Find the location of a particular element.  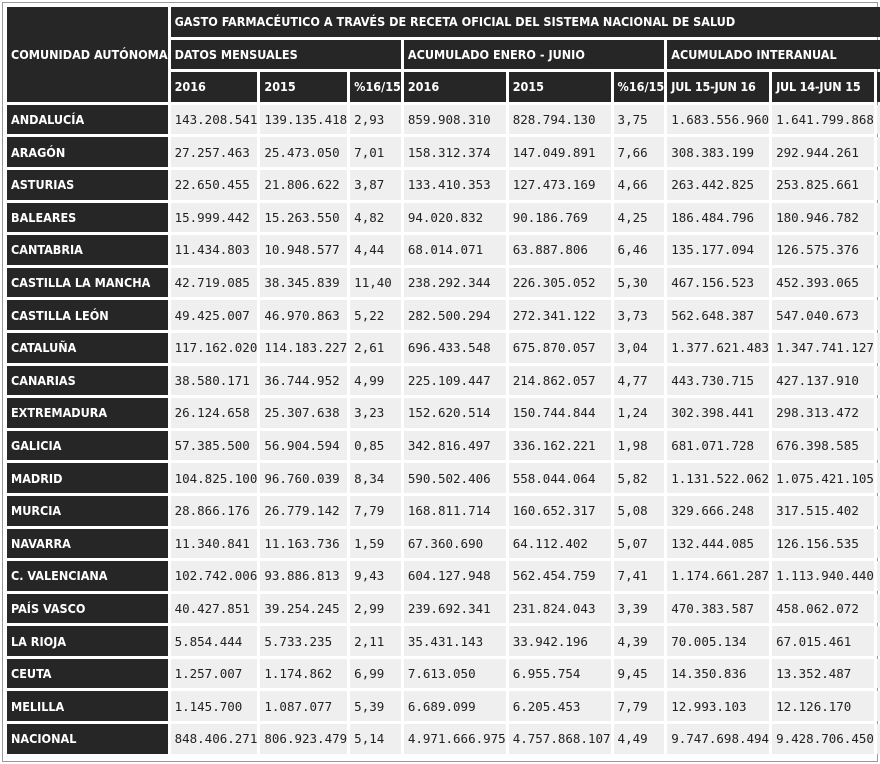

row-label: NAVARRA is located at coordinates (87, 543).